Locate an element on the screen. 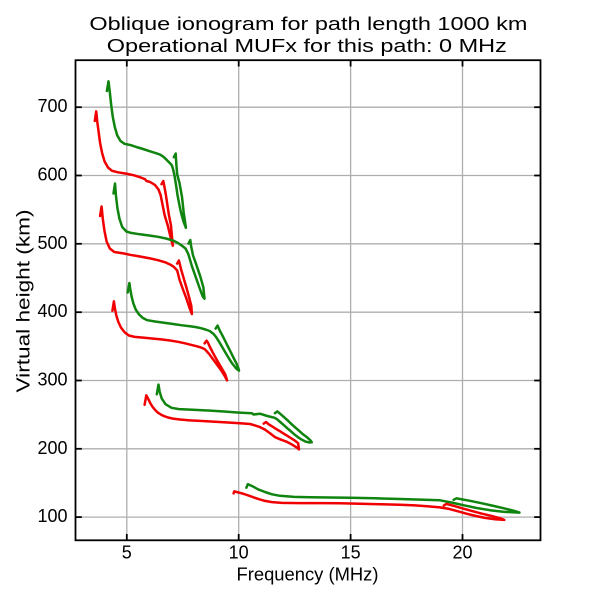  svg-text: 10 is located at coordinates (239, 552).